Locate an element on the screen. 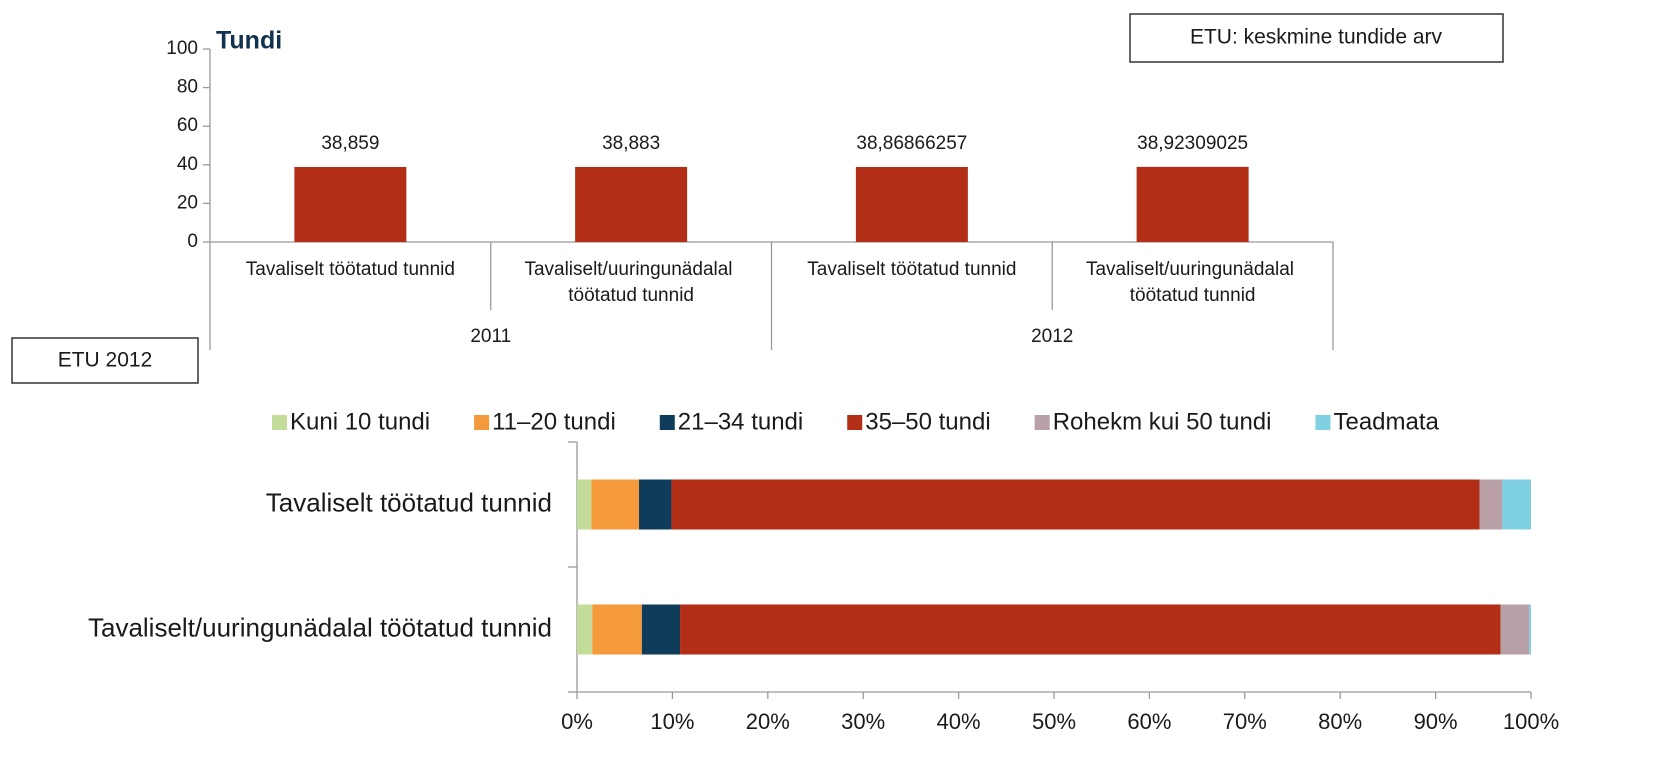 The height and width of the screenshot is (782, 1670). x-tick-label: 30% is located at coordinates (863, 721).